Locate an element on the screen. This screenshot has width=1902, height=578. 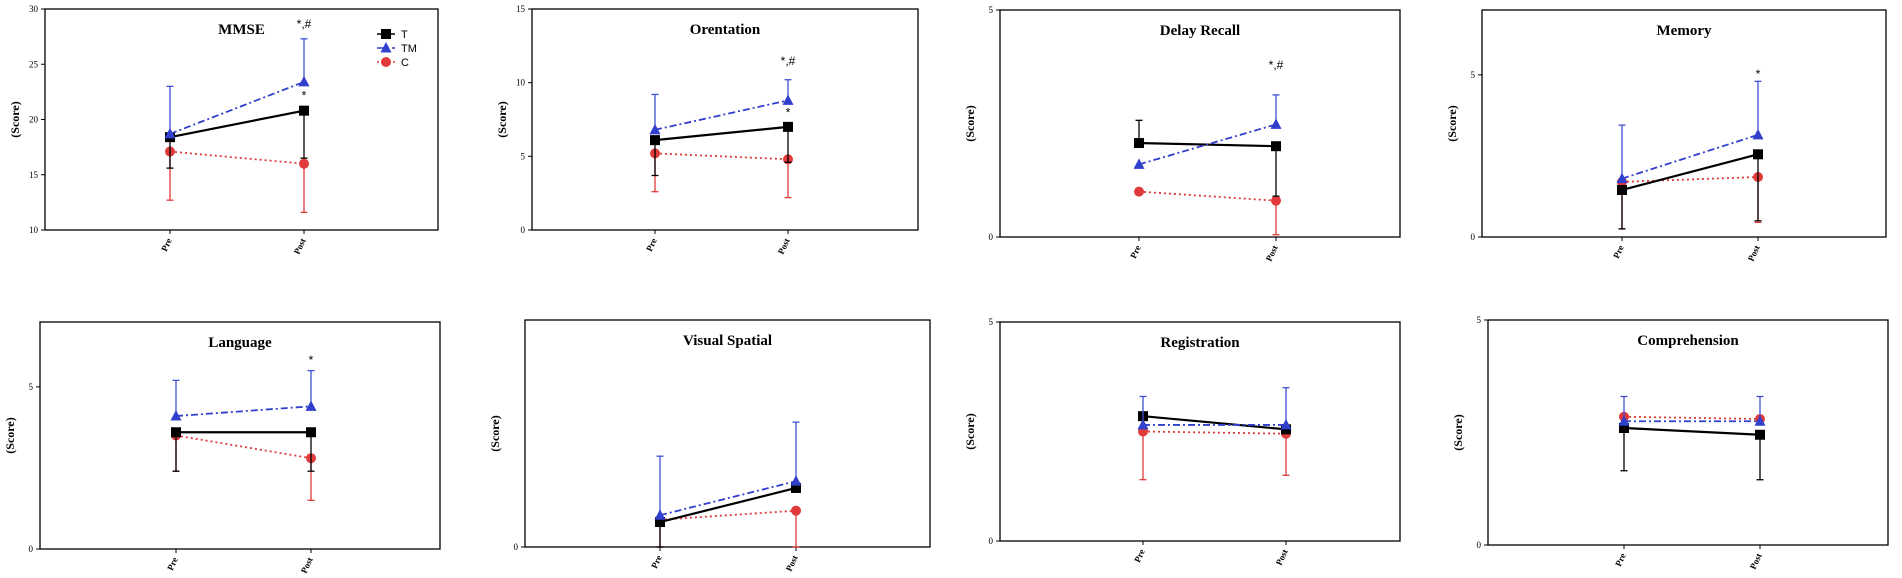
panel-delay-recall: 0 5 Pre Post (Score) Delay Recall *,# is located at coordinates (1182, 134).